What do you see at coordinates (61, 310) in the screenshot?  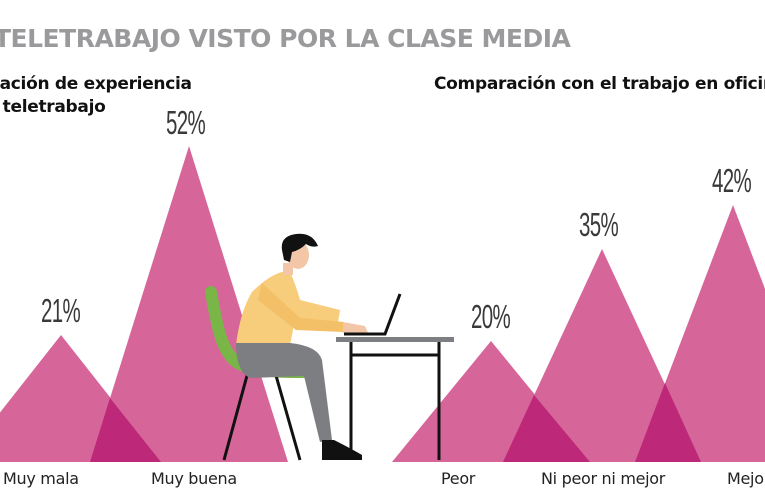 I see `value-label-muy-mala: 21%` at bounding box center [61, 310].